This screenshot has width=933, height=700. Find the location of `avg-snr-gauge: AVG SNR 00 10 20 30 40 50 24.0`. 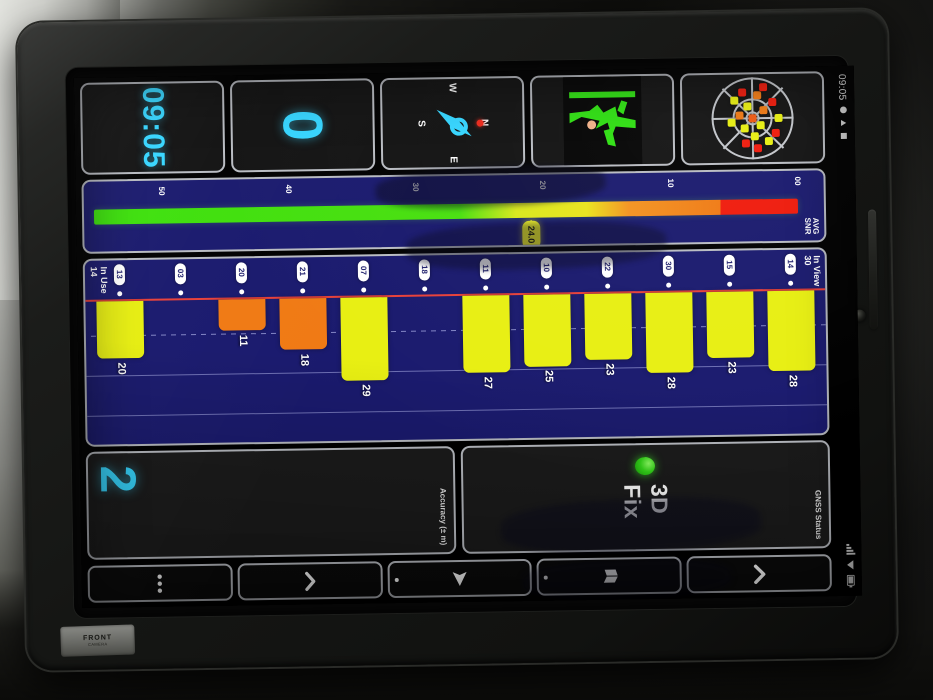

avg-snr-gauge: AVG SNR 00 10 20 30 40 50 24.0 is located at coordinates (454, 211).